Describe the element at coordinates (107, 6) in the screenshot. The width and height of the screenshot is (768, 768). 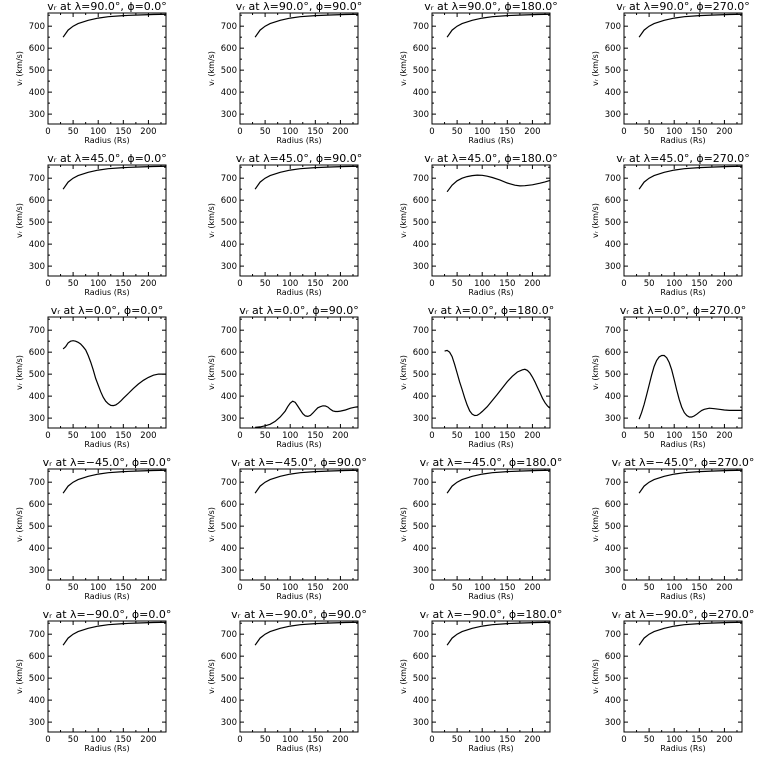
I see `subplot-title: vᵣ at λ=90.0°, ϕ=0.0°` at that location.